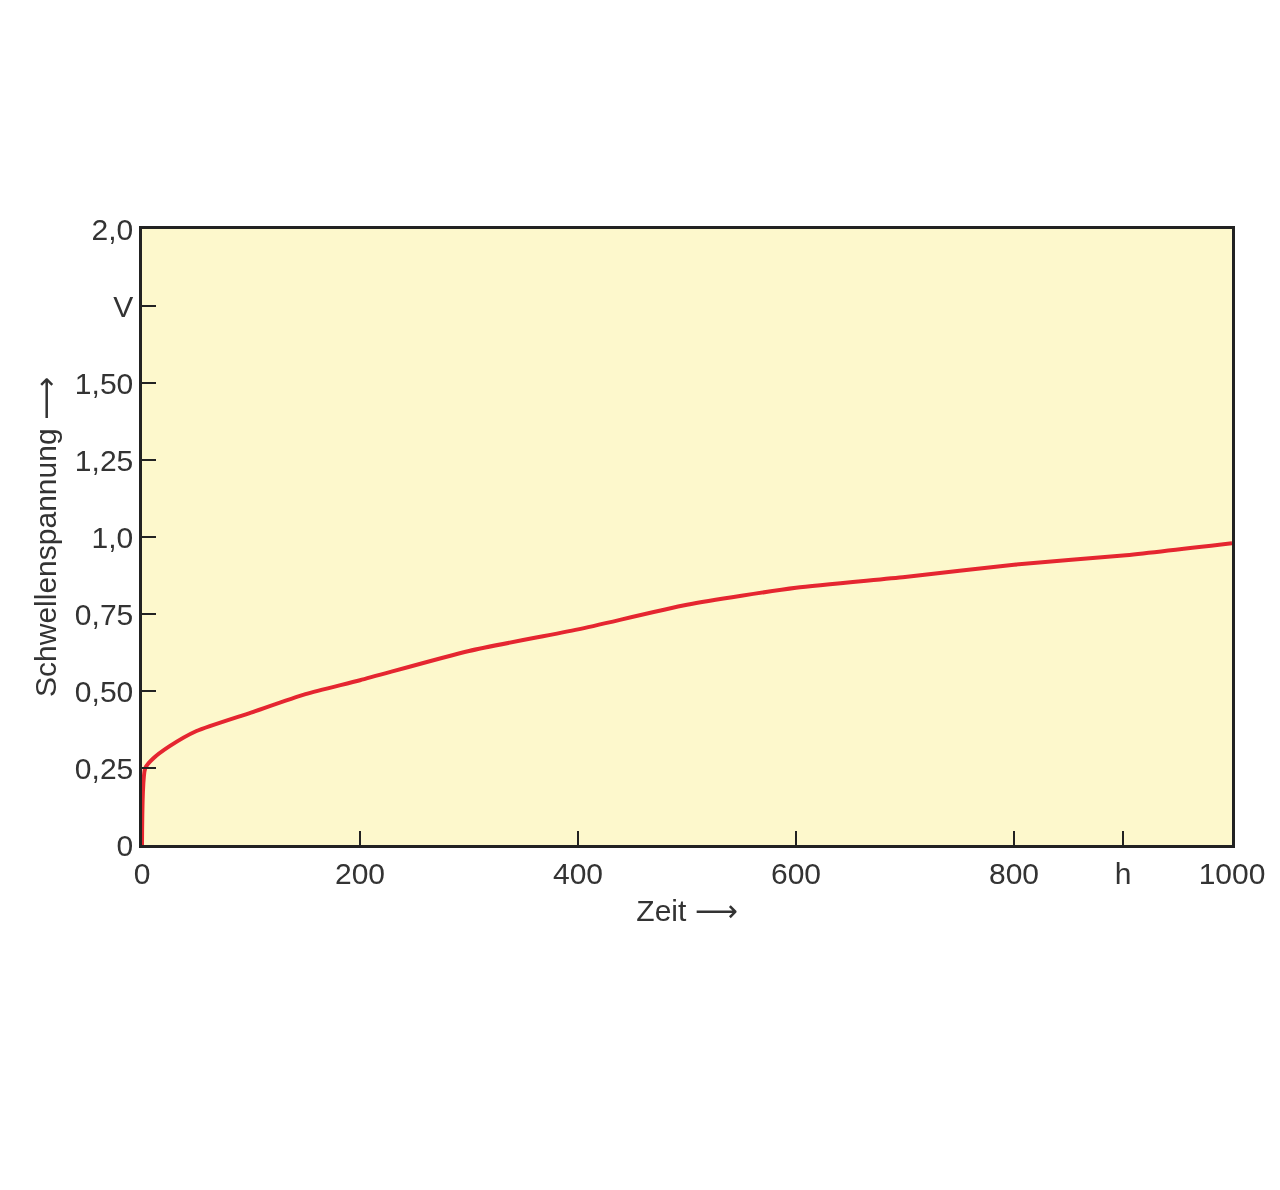  Describe the element at coordinates (578, 873) in the screenshot. I see `x-tick-label: 400` at that location.